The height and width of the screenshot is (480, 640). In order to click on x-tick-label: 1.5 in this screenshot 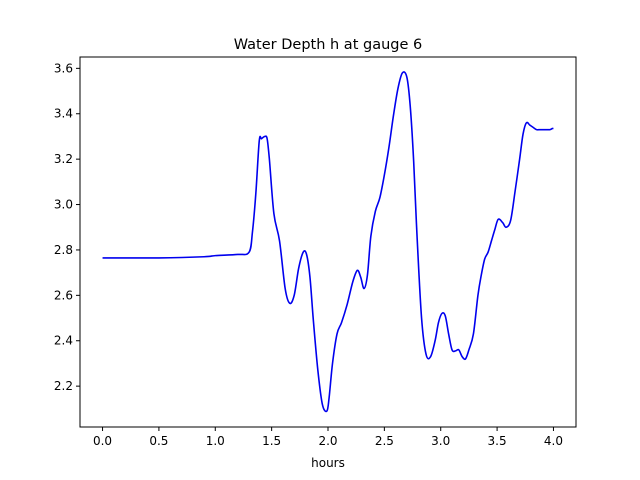, I will do `click(271, 441)`.